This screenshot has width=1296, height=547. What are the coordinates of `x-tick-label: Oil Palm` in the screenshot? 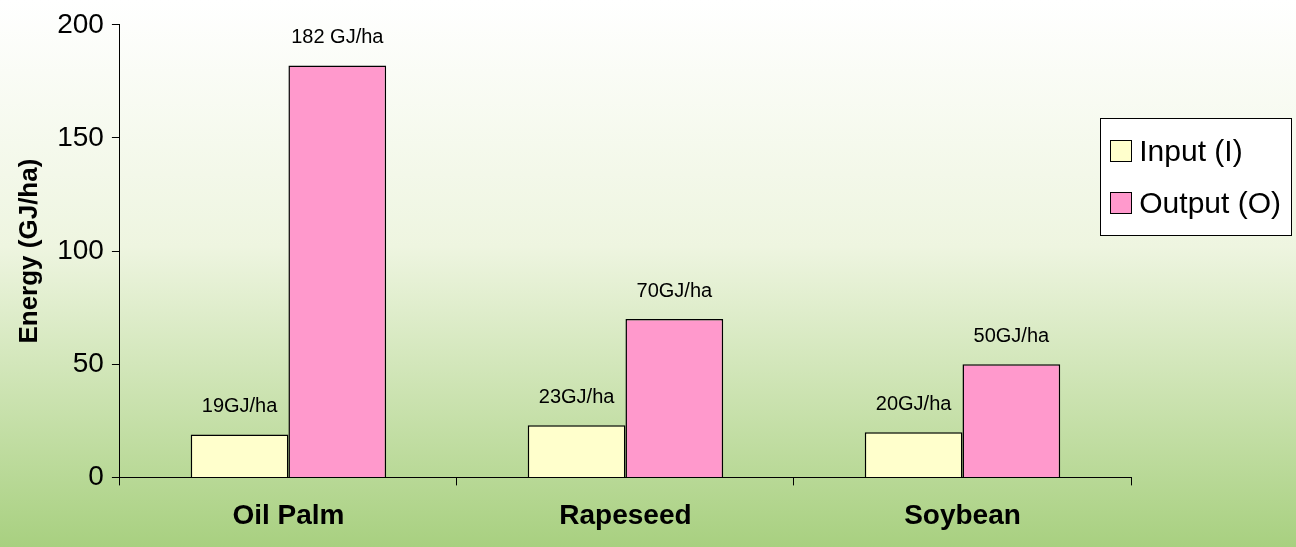 It's located at (288, 514).